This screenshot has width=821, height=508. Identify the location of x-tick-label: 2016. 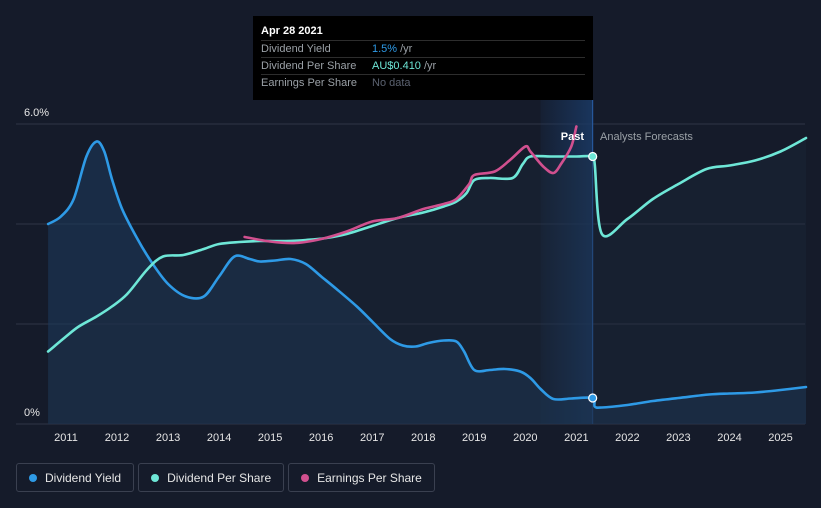
(321, 438).